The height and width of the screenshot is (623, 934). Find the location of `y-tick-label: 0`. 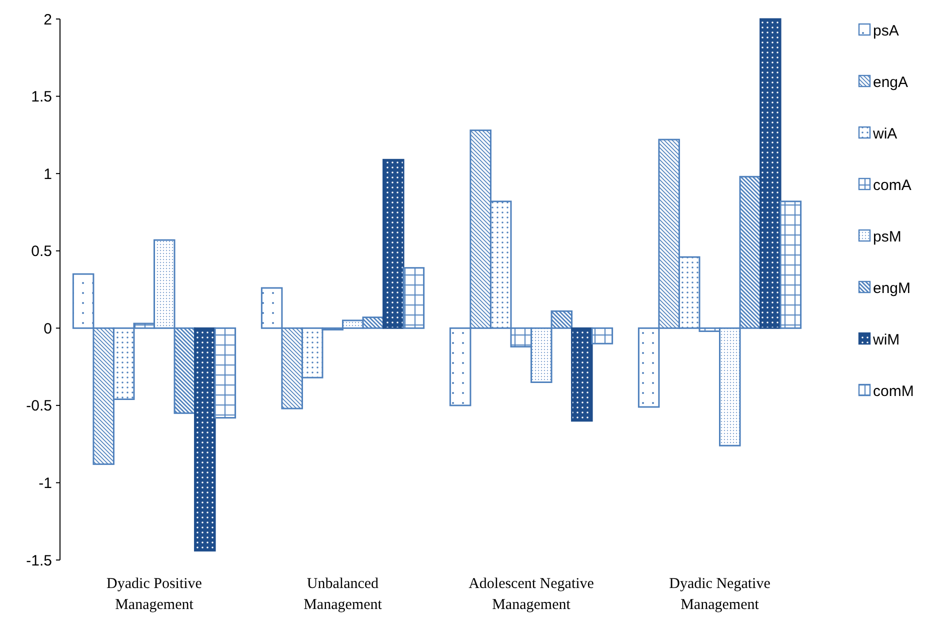

y-tick-label: 0 is located at coordinates (48, 329).